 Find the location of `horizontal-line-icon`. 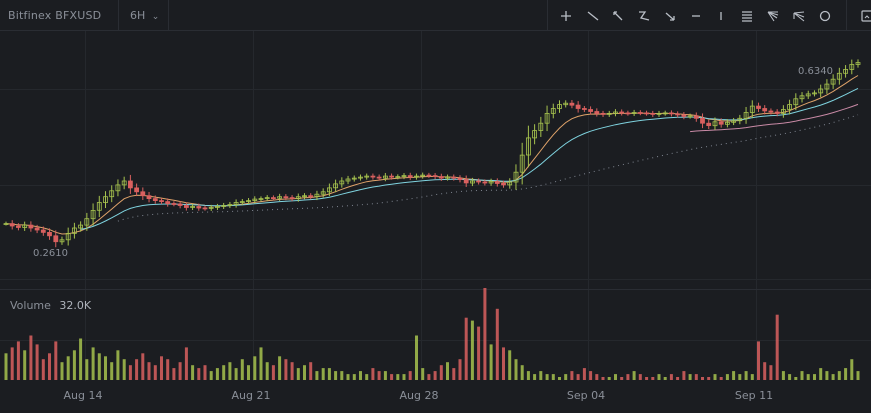

horizontal-line-icon is located at coordinates (696, 16).